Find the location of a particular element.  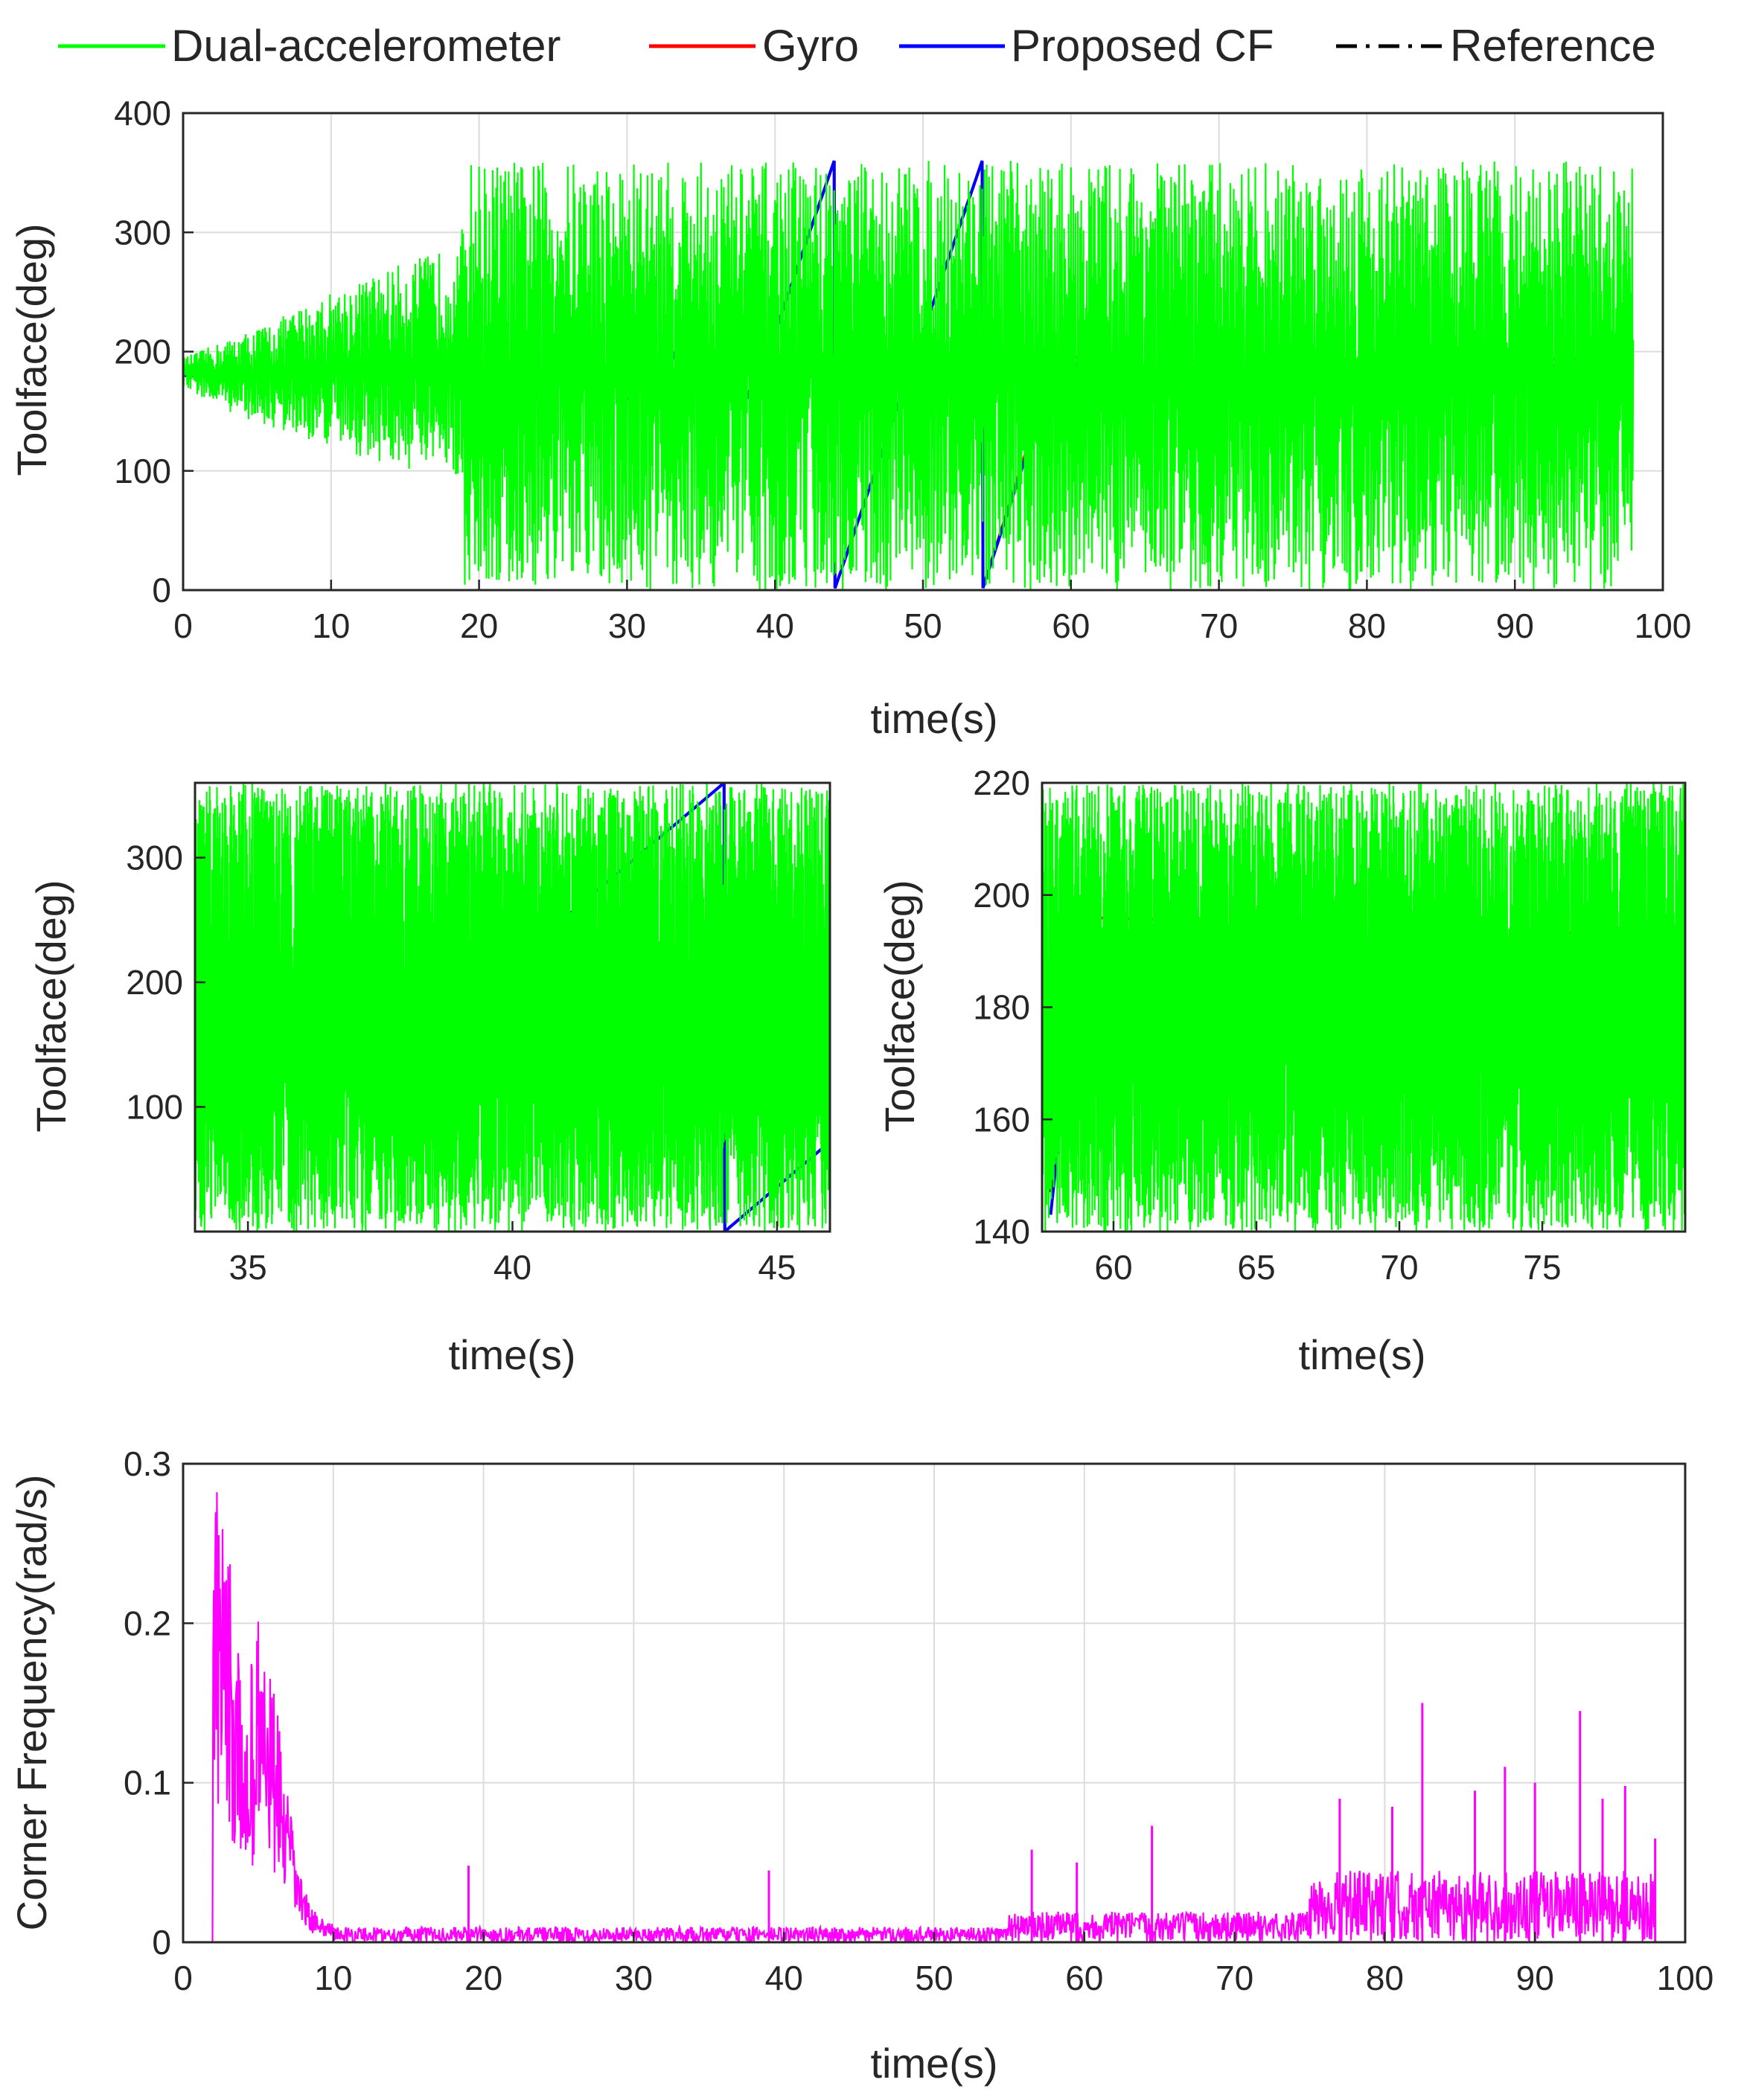

y-axis-label: Corner Frequency(rad/s) is located at coordinates (31, 1702).